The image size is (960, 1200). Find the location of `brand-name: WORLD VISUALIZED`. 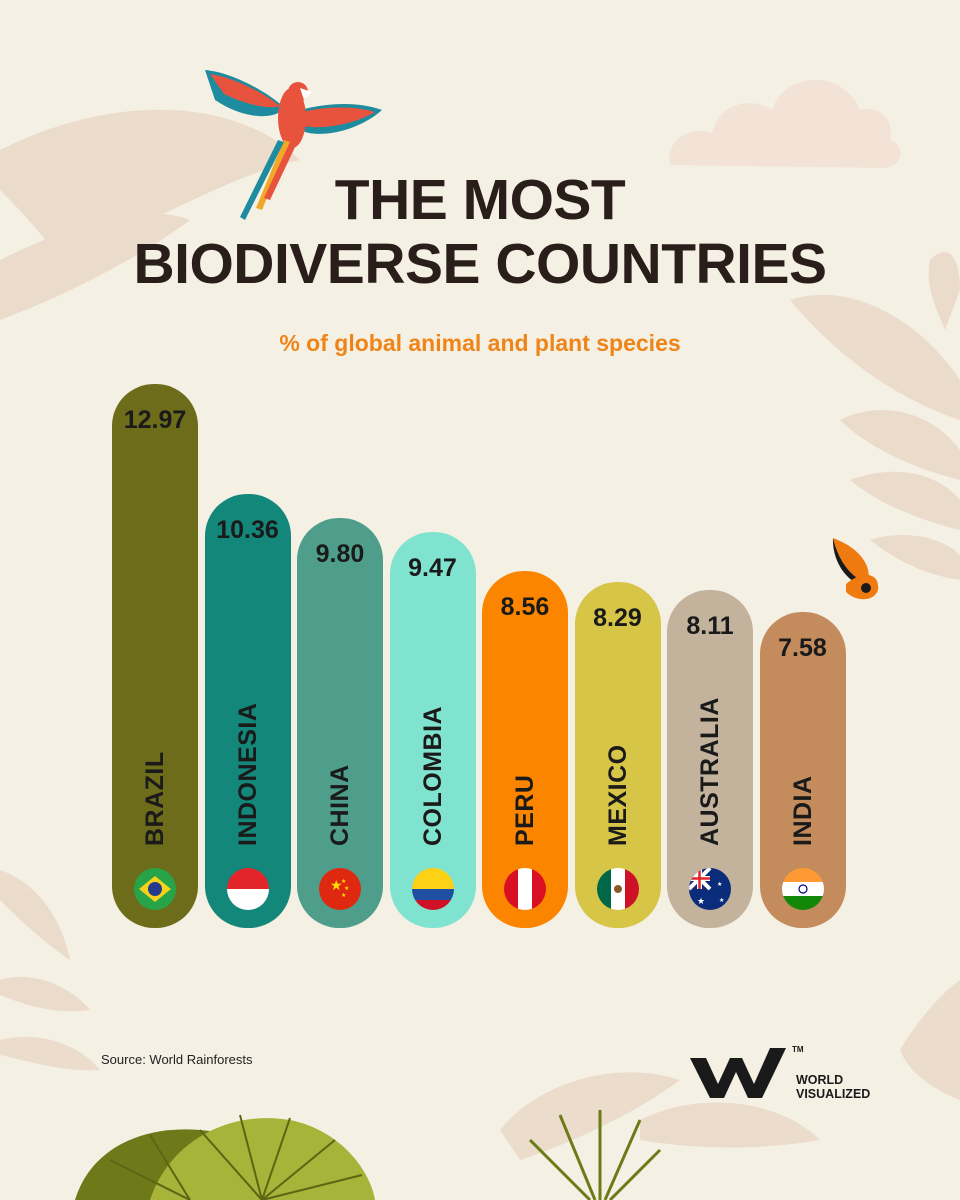

brand-name: WORLD VISUALIZED is located at coordinates (833, 1087).